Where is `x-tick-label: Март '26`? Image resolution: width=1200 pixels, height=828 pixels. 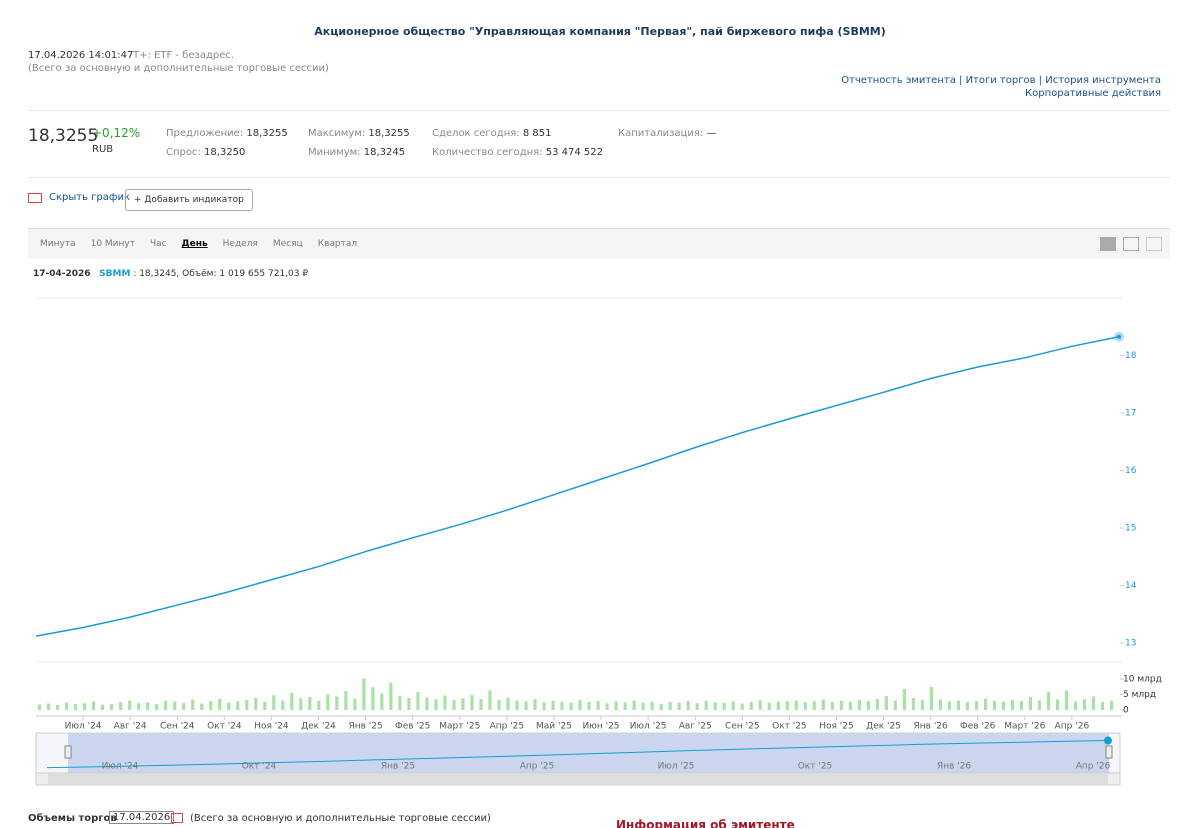 x-tick-label: Март '26 is located at coordinates (1024, 727).